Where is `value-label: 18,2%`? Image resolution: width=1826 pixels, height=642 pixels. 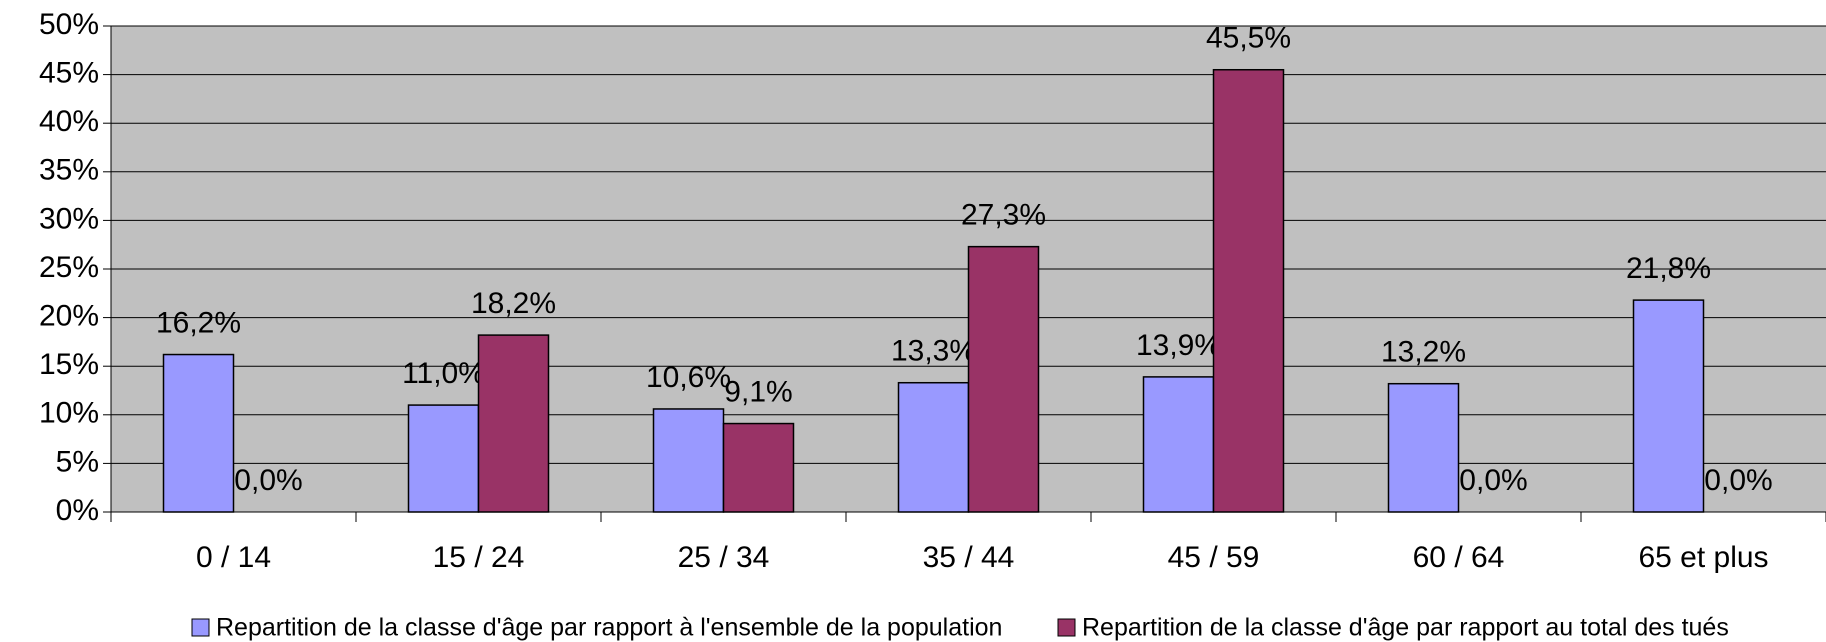
value-label: 18,2% is located at coordinates (513, 303).